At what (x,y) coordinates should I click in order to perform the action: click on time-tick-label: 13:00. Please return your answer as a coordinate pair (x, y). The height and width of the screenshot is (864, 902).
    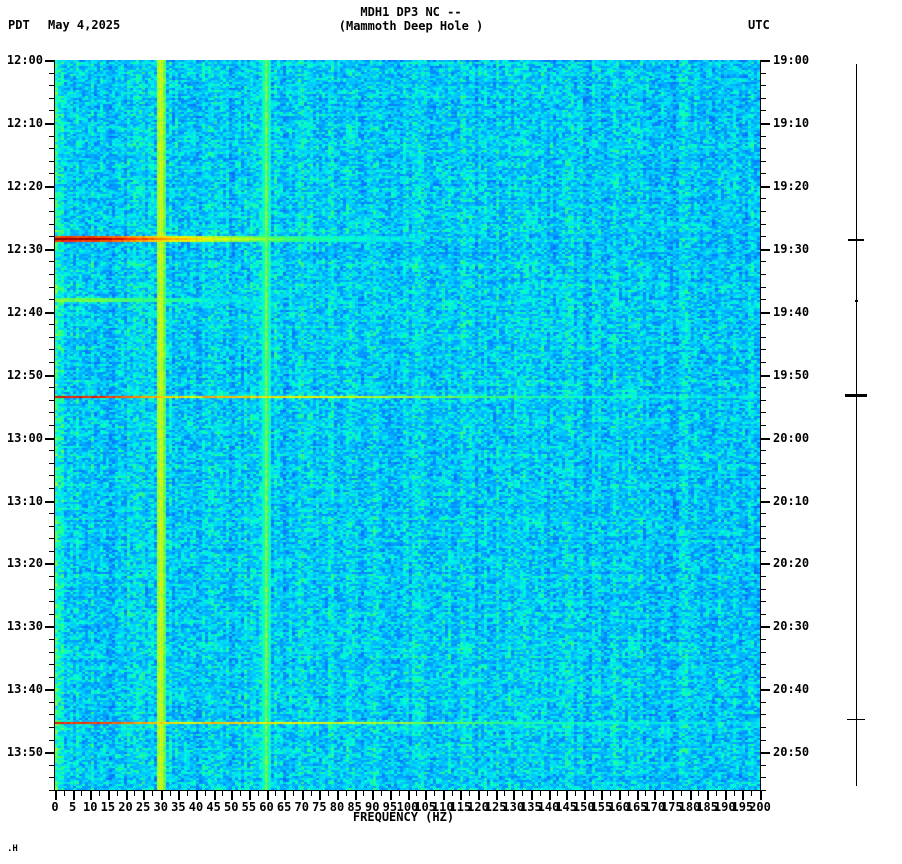
    Looking at the image, I should click on (24, 437).